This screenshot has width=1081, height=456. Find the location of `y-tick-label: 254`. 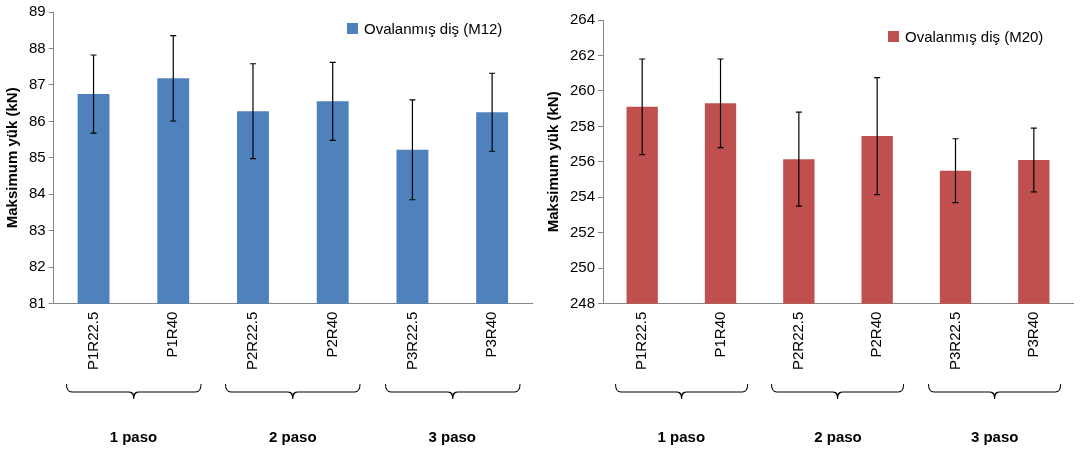

y-tick-label: 254 is located at coordinates (583, 196).